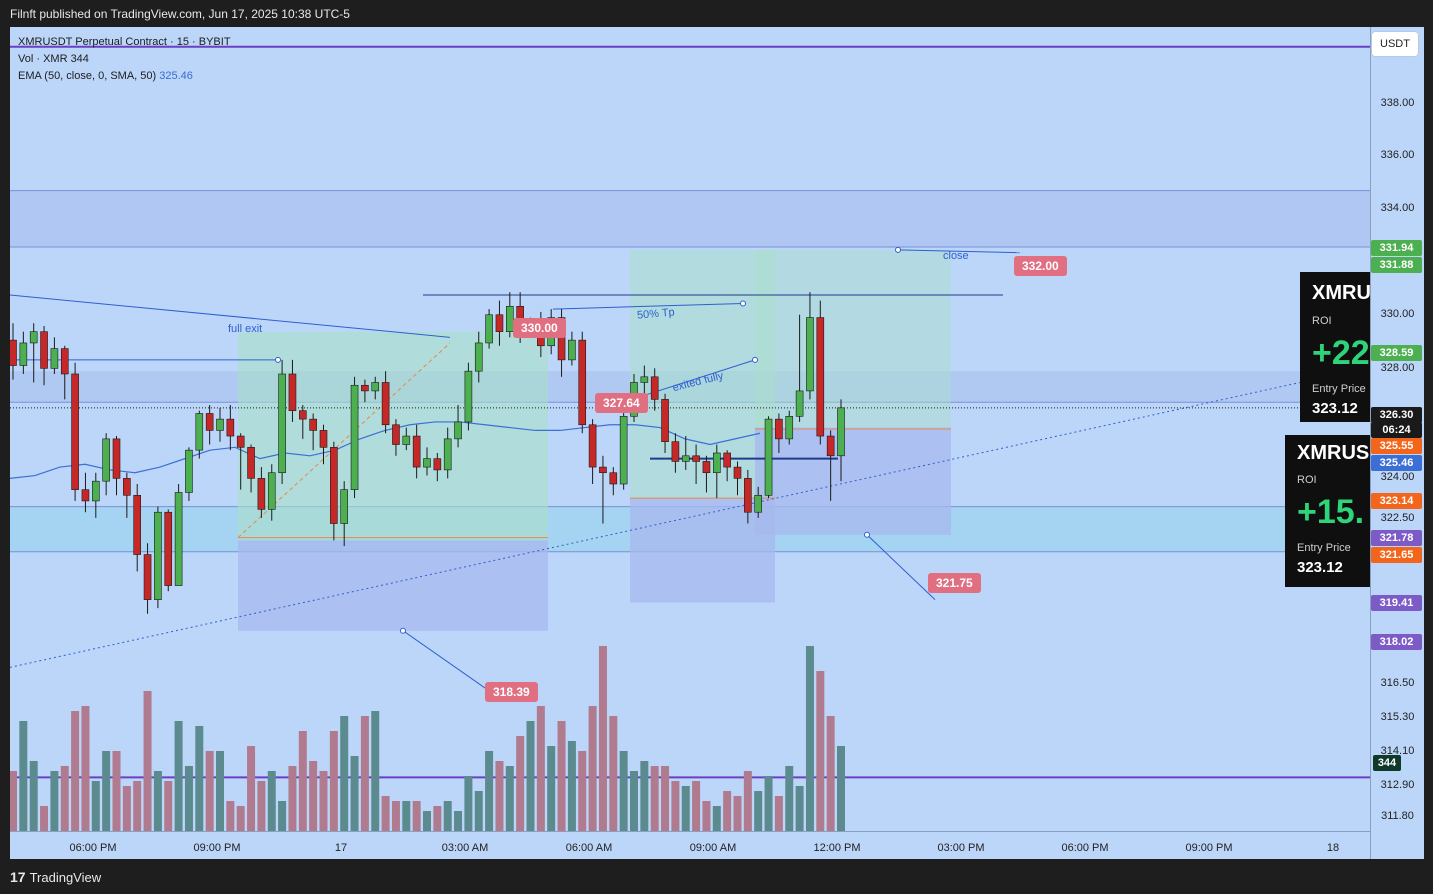 Image resolution: width=1433 pixels, height=894 pixels. What do you see at coordinates (1396, 430) in the screenshot?
I see `countdown-tag: 06:24` at bounding box center [1396, 430].